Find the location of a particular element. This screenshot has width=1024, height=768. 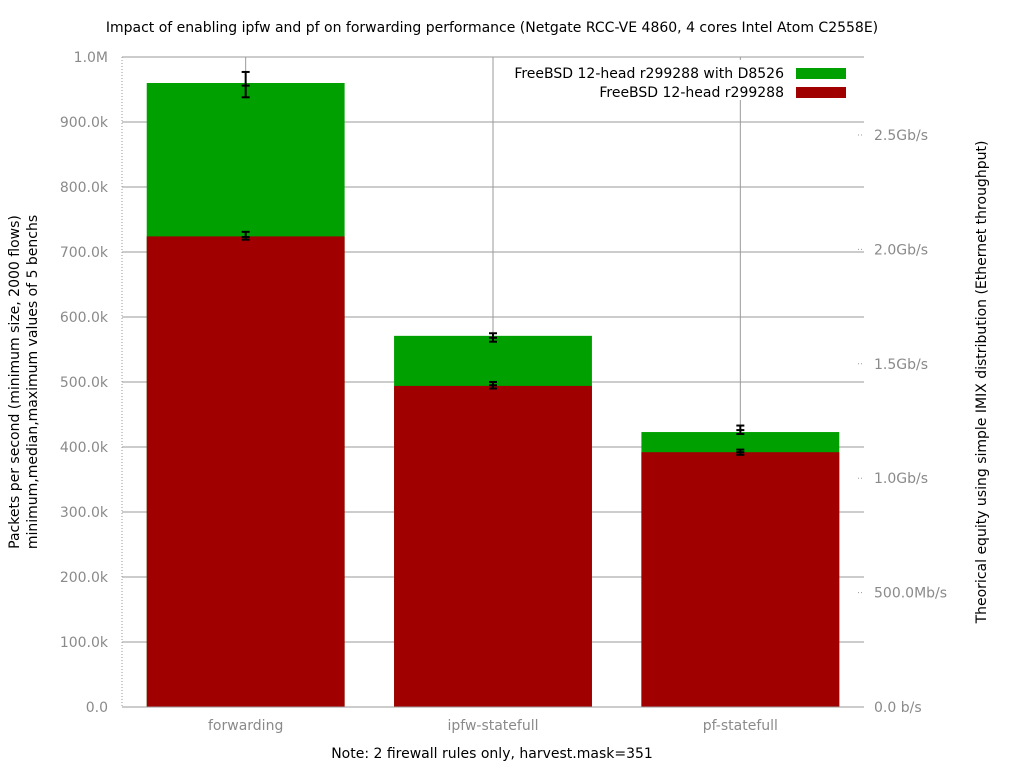

legend-label: FreeBSD 12-head r299288 with D8526 is located at coordinates (649, 74).